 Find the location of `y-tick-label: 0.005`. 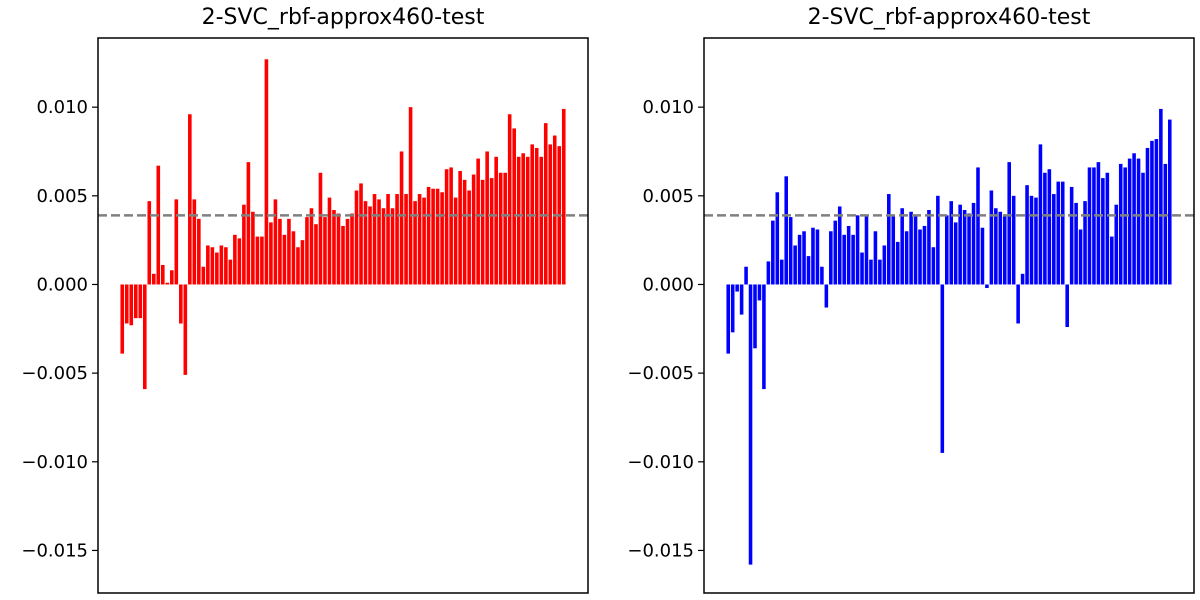

y-tick-label: 0.005 is located at coordinates (62, 196).